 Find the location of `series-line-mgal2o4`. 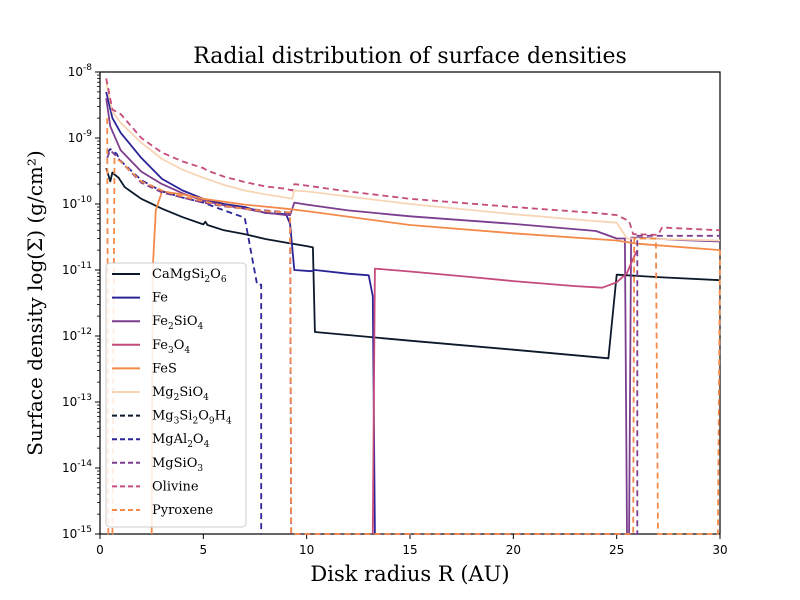

series-line-mgal2o4 is located at coordinates (184, 341).